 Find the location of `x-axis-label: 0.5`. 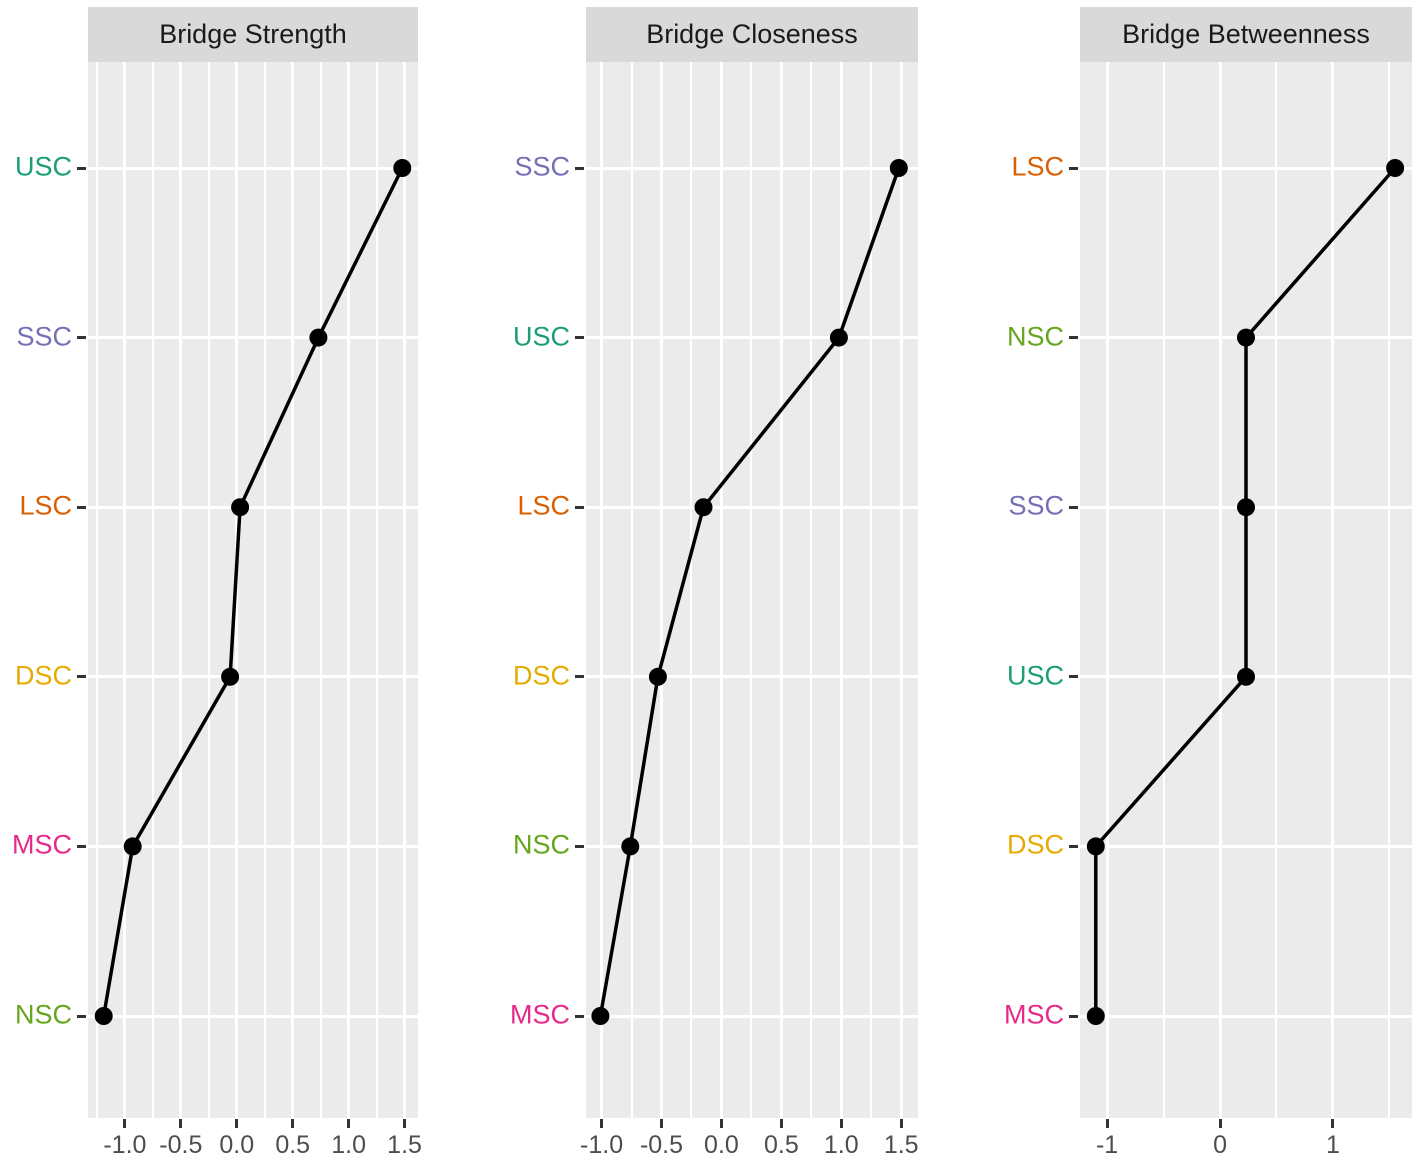

x-axis-label: 0.5 is located at coordinates (293, 1145).